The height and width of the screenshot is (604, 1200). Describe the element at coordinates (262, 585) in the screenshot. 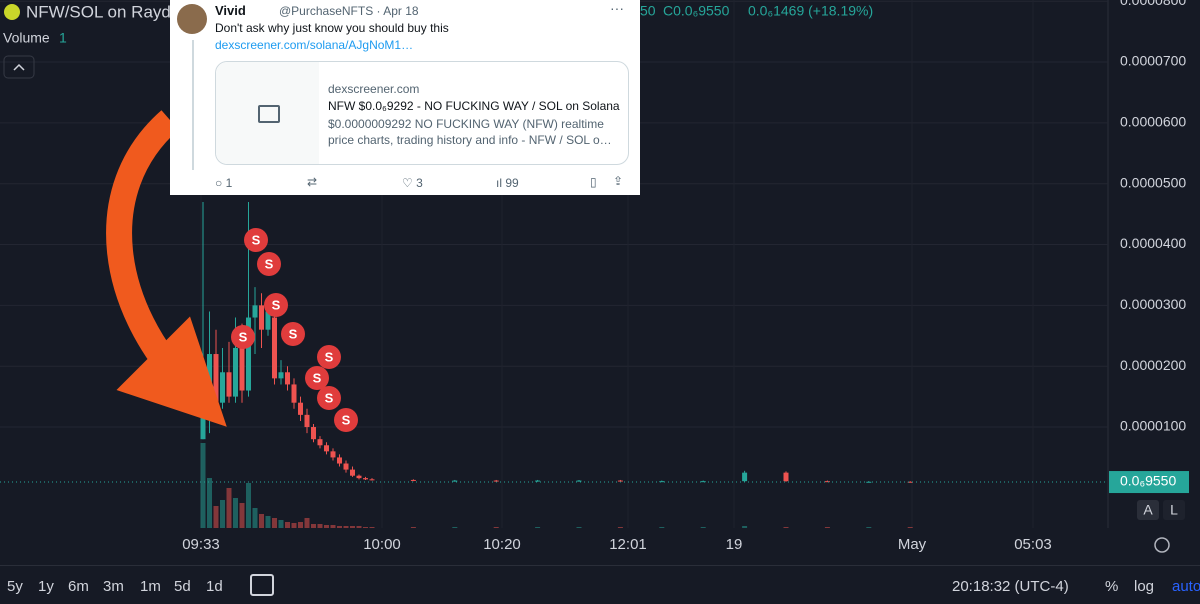

I see `date-range-icon` at that location.